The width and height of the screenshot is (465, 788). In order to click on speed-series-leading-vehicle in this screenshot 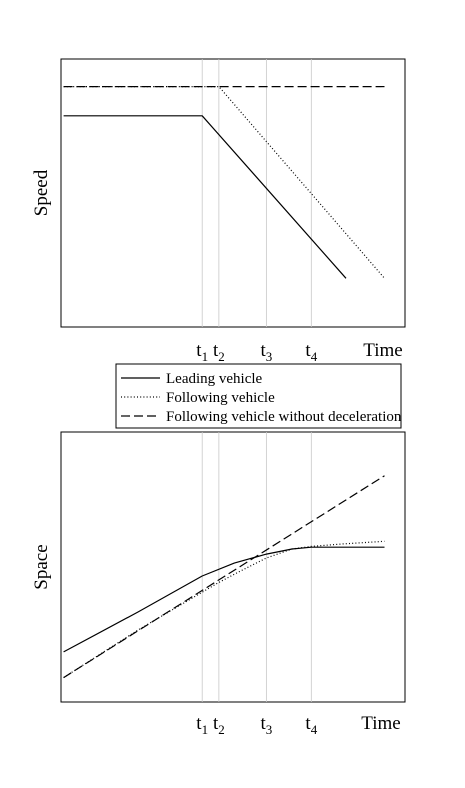, I will do `click(205, 197)`.